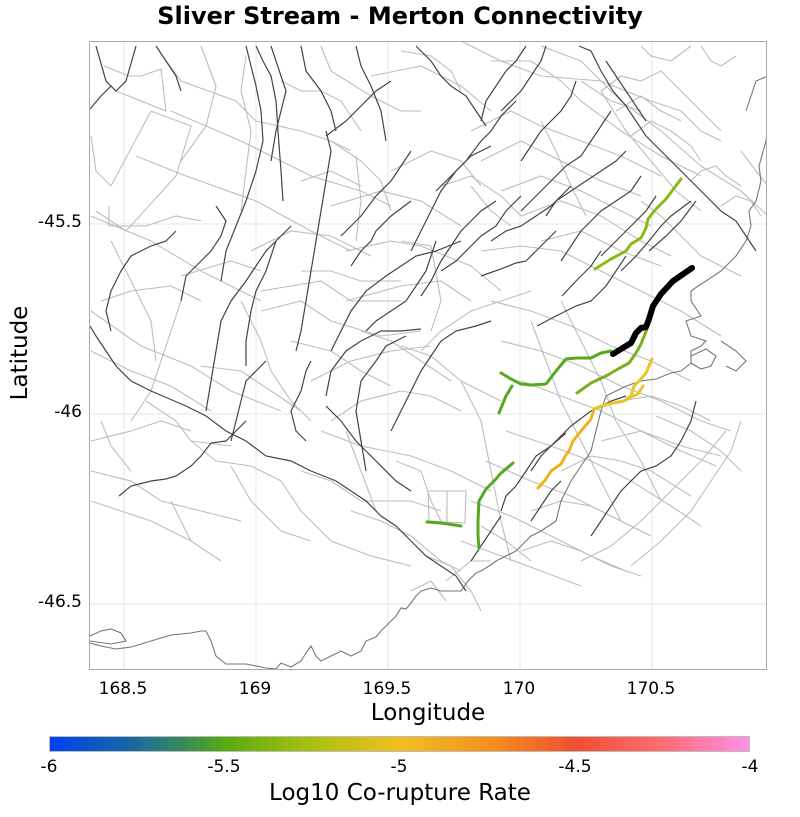 The image size is (800, 817). What do you see at coordinates (575, 767) in the screenshot?
I see `colorbar-tick-label: -4.5` at bounding box center [575, 767].